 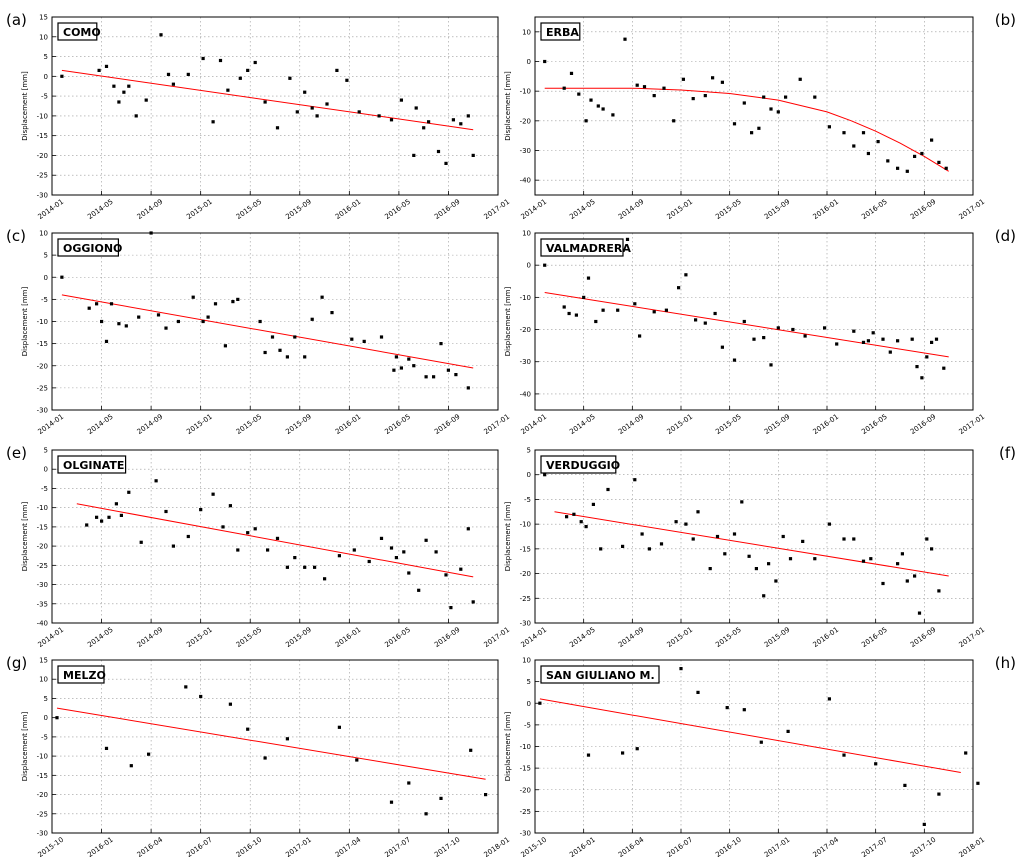 I want to click on x-tick-label: 2014-05, so click(x=582, y=209).